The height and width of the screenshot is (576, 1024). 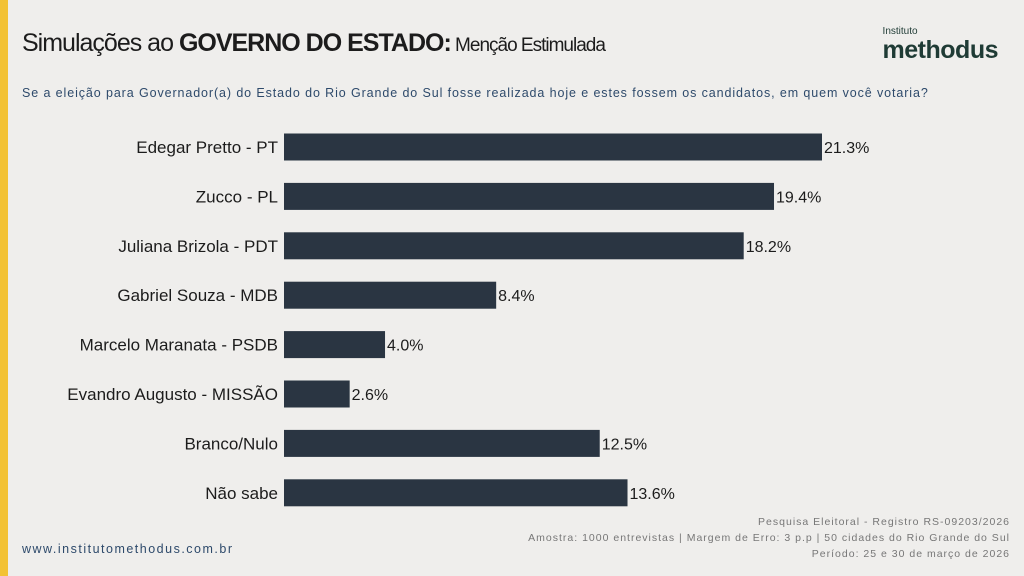 What do you see at coordinates (798, 197) in the screenshot?
I see `value-label: 19.4%` at bounding box center [798, 197].